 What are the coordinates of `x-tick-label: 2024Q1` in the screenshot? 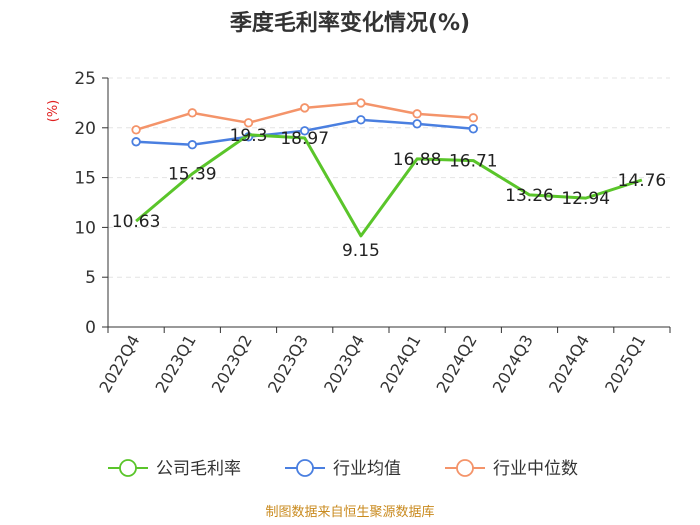 It's located at (400, 364).